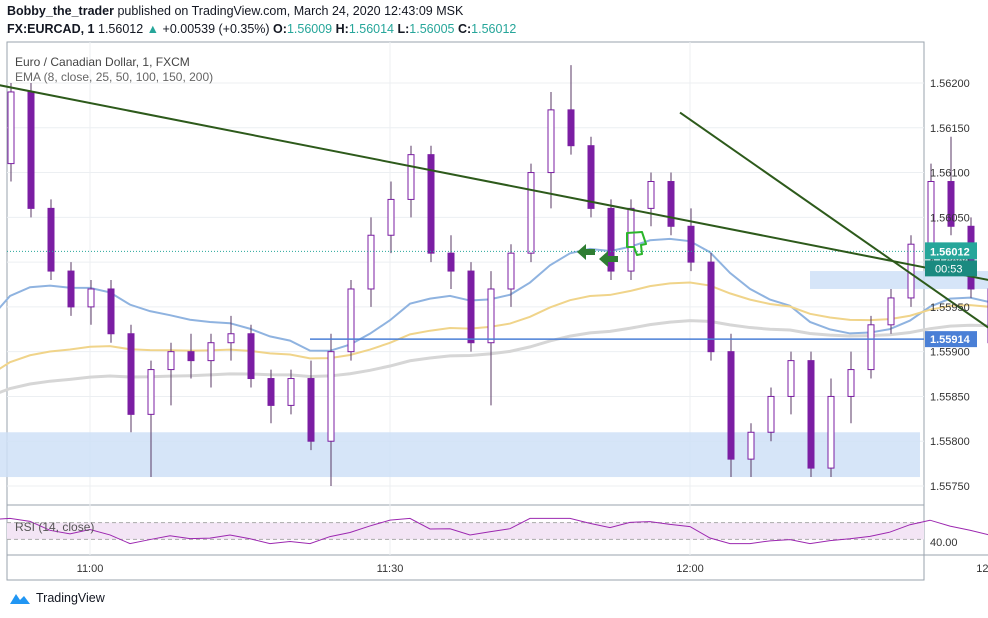  I want to click on ema-legend: EMA (8, close, 25, 50, 100, 150, 200), so click(114, 77).